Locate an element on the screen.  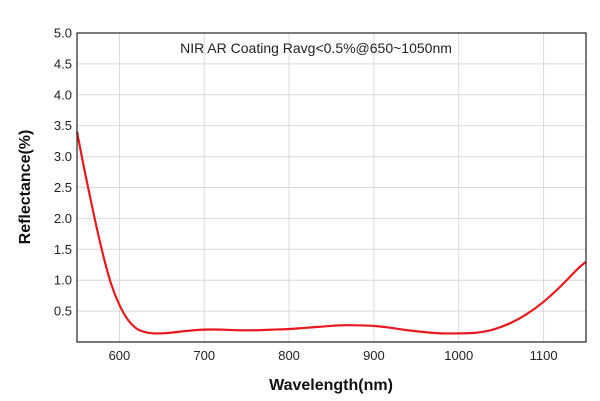
y-tick-label: 4.0 is located at coordinates (63, 94).